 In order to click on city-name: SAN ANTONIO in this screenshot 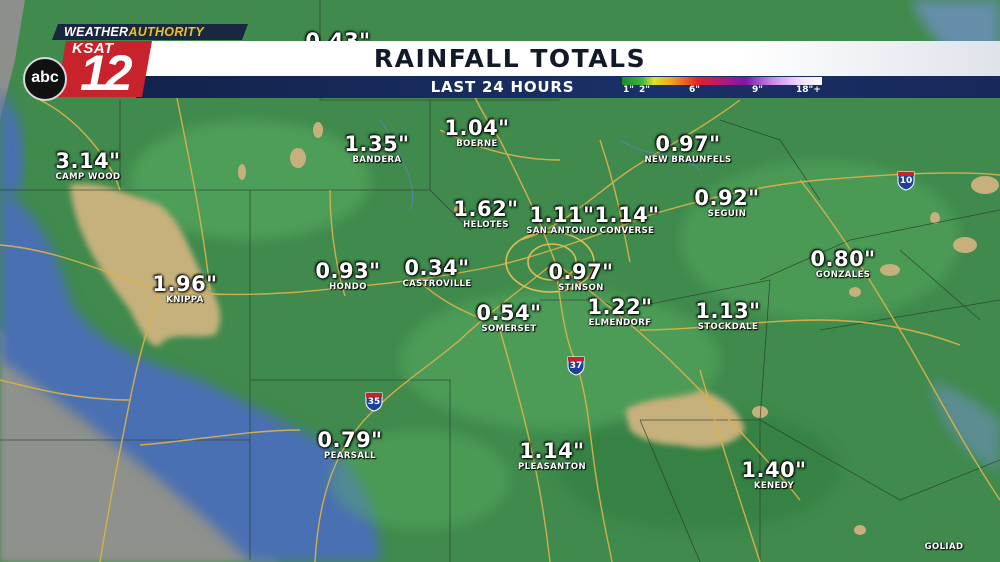, I will do `click(562, 231)`.